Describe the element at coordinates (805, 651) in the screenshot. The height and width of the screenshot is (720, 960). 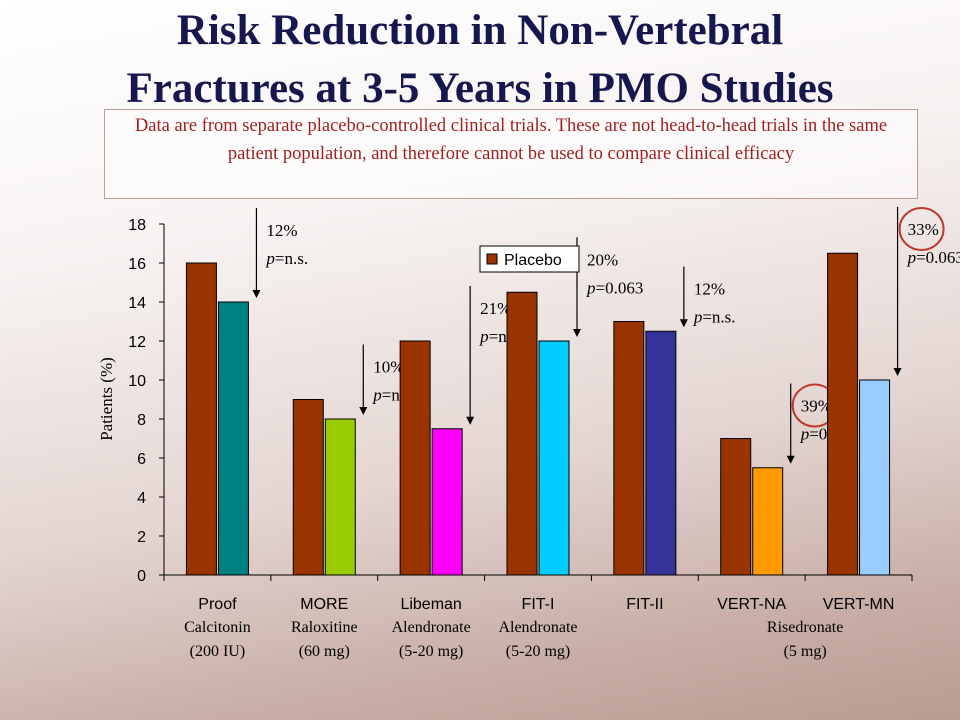
I see `drug-dose-label: (5 mg)` at that location.